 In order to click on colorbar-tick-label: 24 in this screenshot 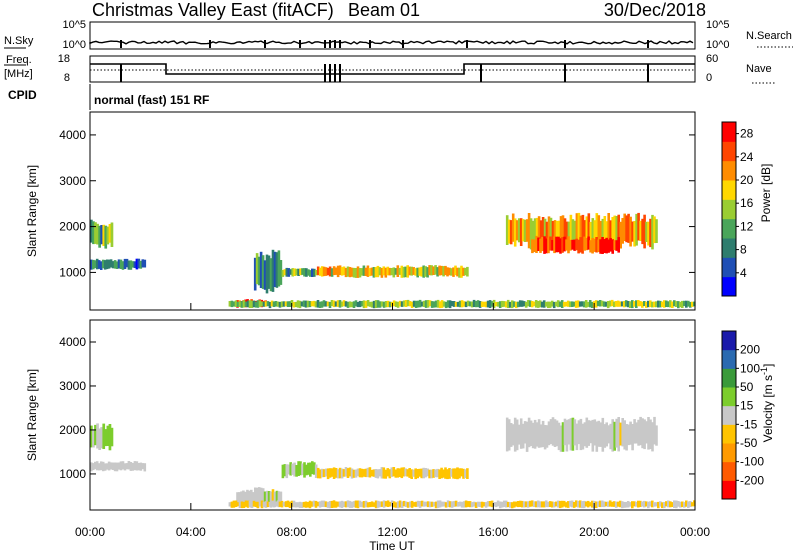, I will do `click(747, 157)`.